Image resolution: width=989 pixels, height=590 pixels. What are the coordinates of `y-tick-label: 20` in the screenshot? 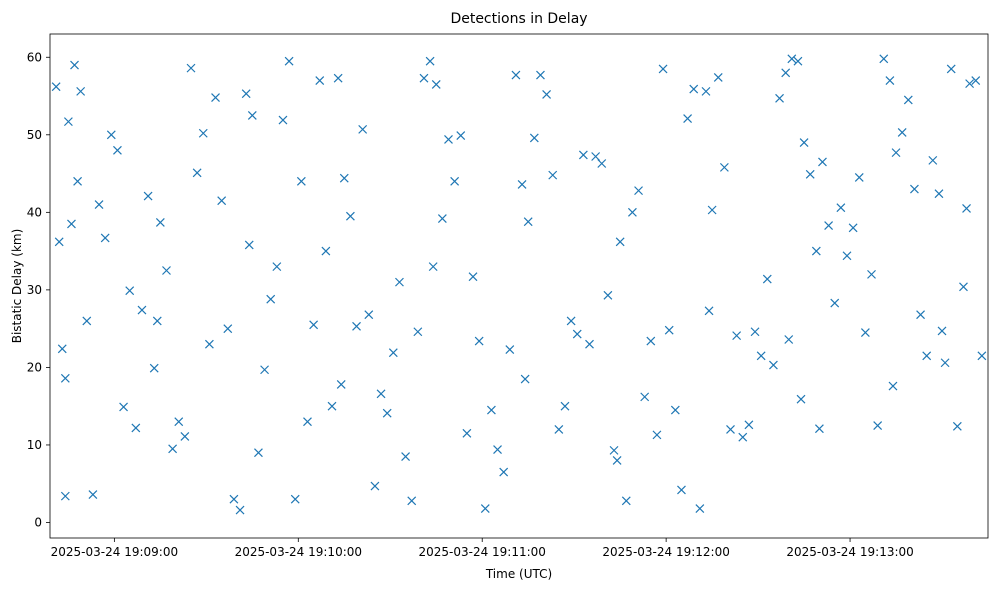 It's located at (34, 367).